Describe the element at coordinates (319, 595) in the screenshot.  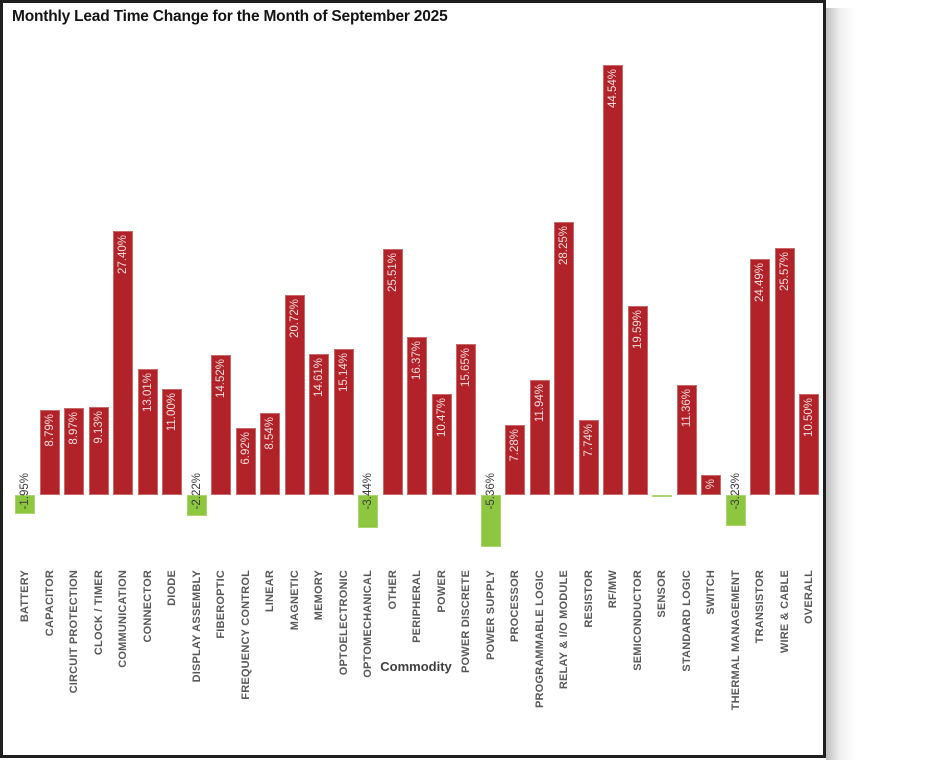
I see `x-tick-label: MEMORY` at that location.